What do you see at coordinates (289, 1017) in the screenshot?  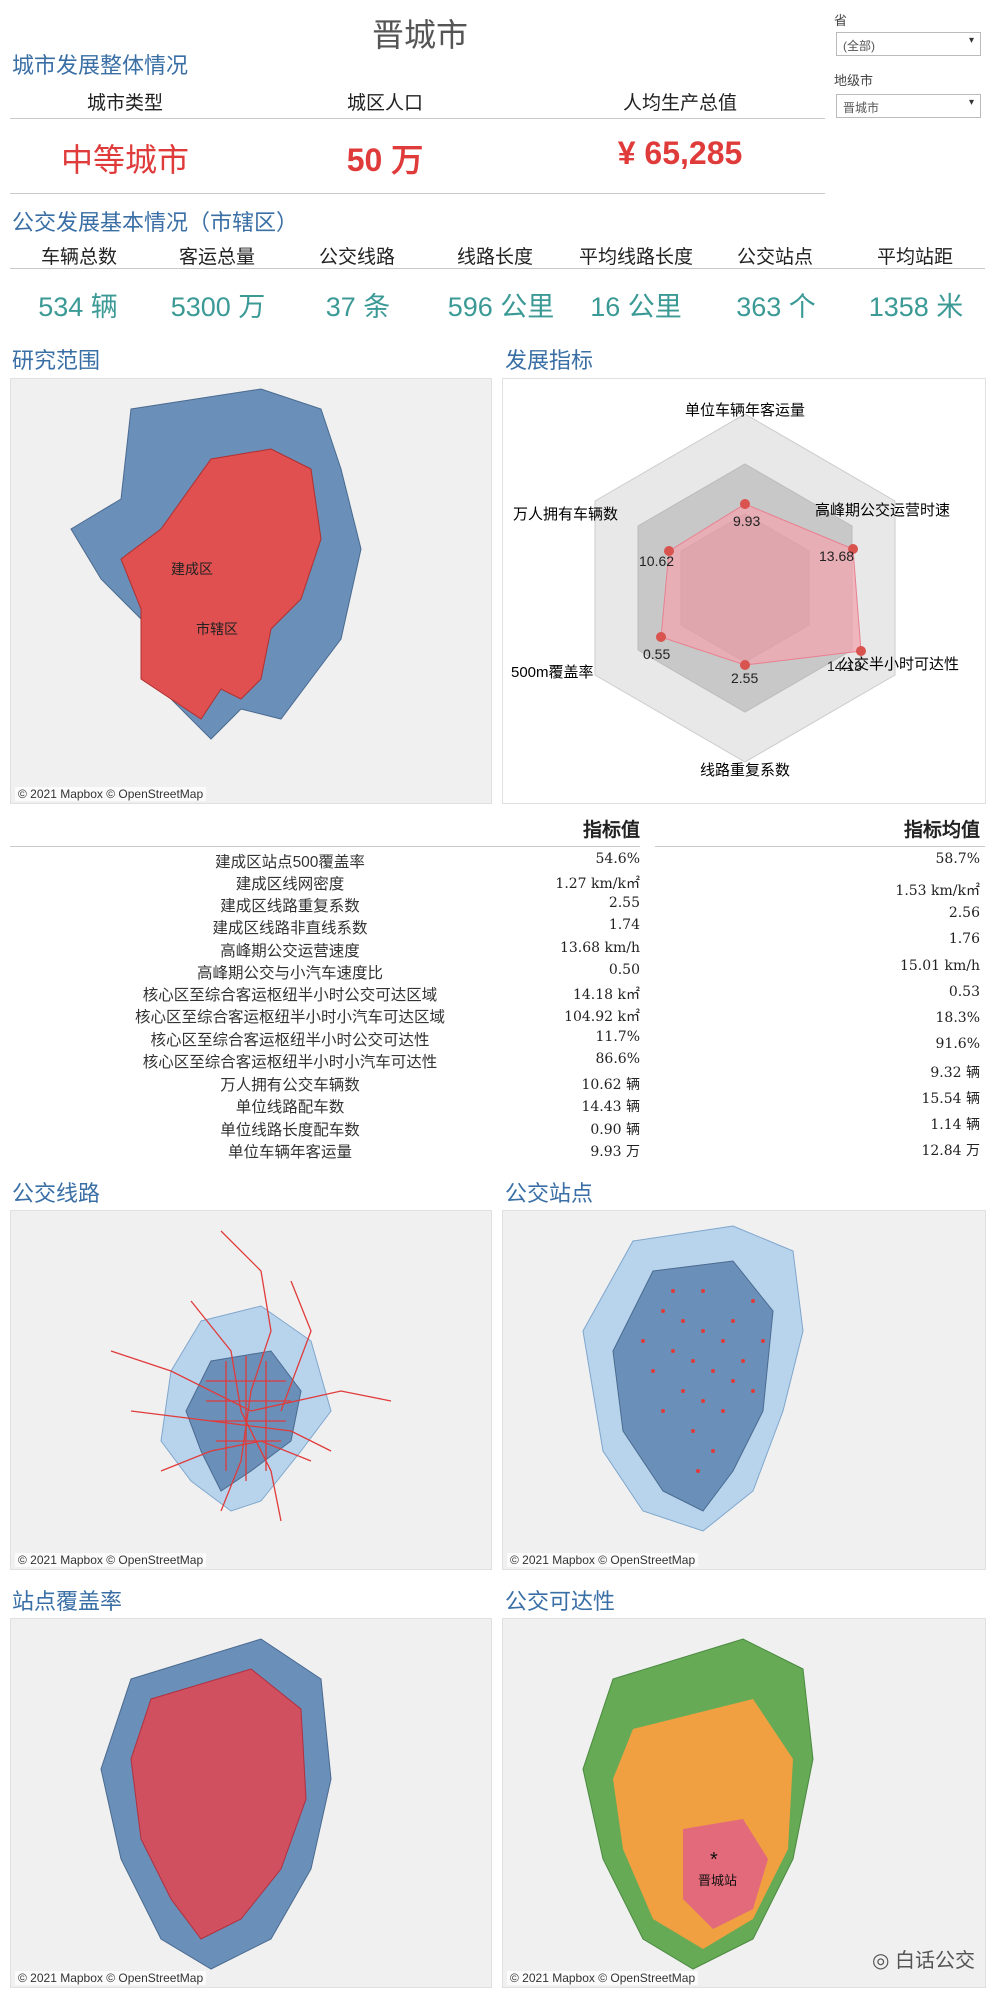 I see `table-row-label: 核心区至综合客运枢纽半小时小汽车可达区域` at bounding box center [289, 1017].